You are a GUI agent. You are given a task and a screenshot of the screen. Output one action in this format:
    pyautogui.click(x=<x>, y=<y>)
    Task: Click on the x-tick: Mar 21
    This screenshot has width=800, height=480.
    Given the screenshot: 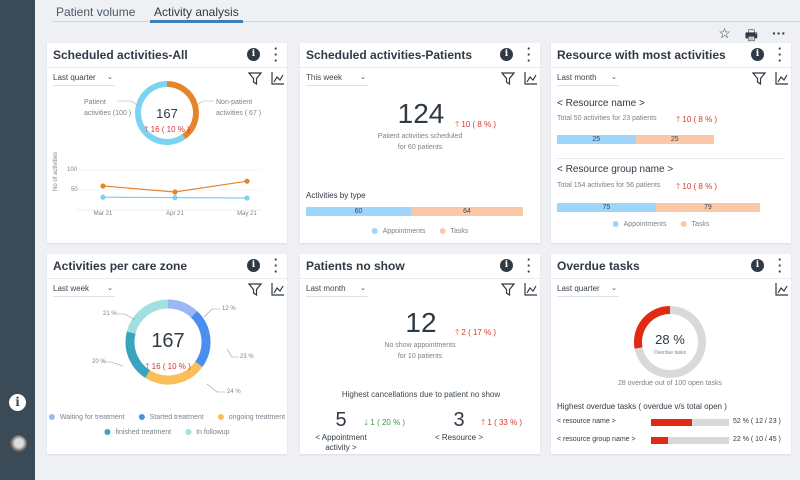 What is the action you would take?
    pyautogui.click(x=103, y=214)
    